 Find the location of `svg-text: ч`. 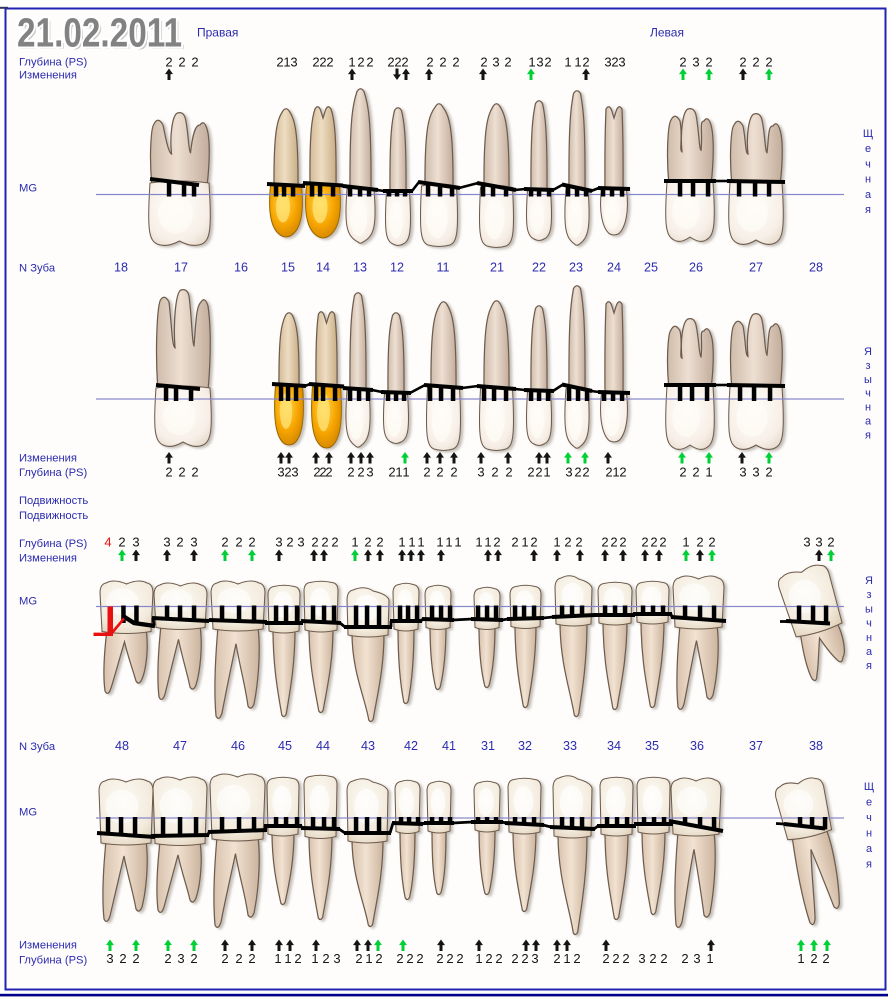

svg-text: ч is located at coordinates (868, 394).